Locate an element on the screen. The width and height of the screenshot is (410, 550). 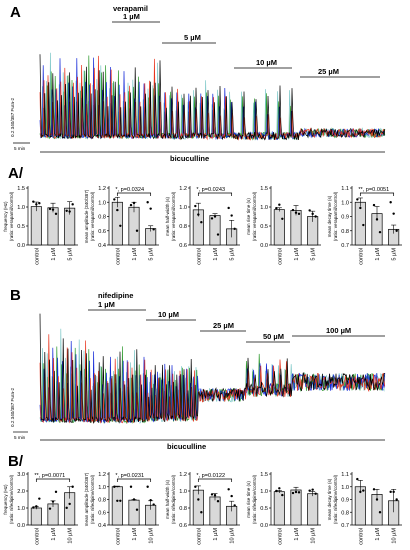
y-tick-label: 1.1 is located at coordinates (345, 475).